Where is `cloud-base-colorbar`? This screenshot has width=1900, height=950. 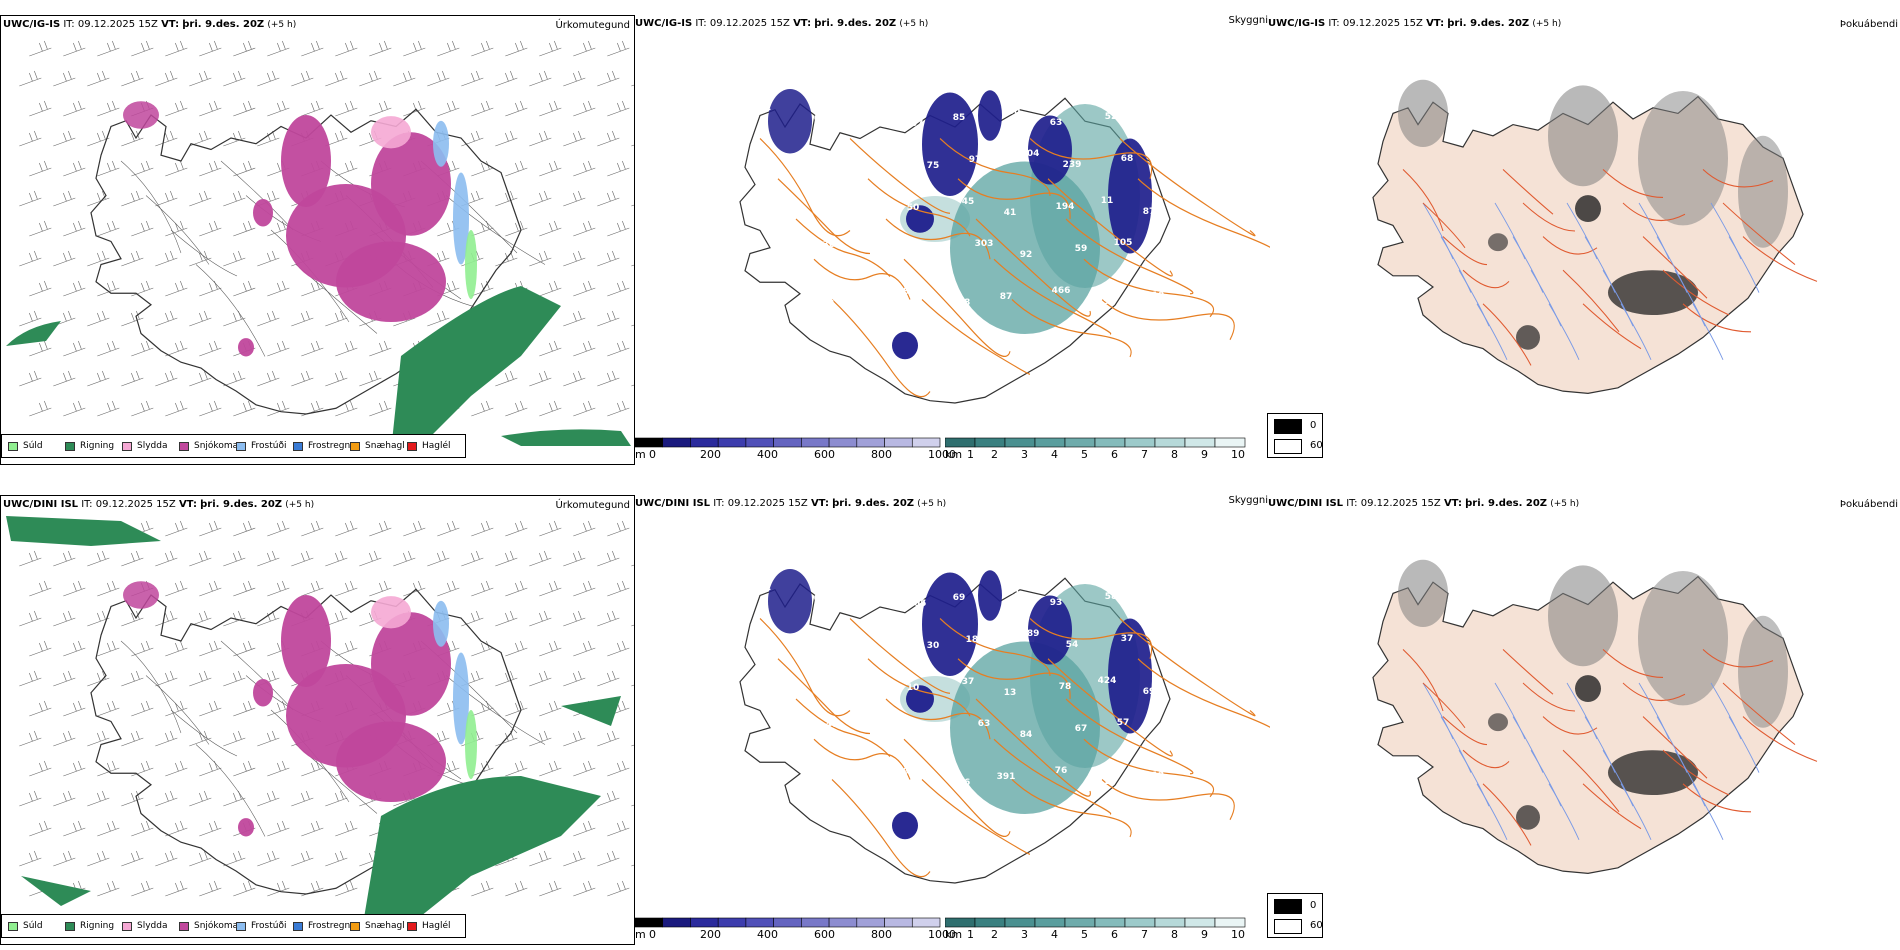
cloud-base-colorbar is located at coordinates (788, 442).